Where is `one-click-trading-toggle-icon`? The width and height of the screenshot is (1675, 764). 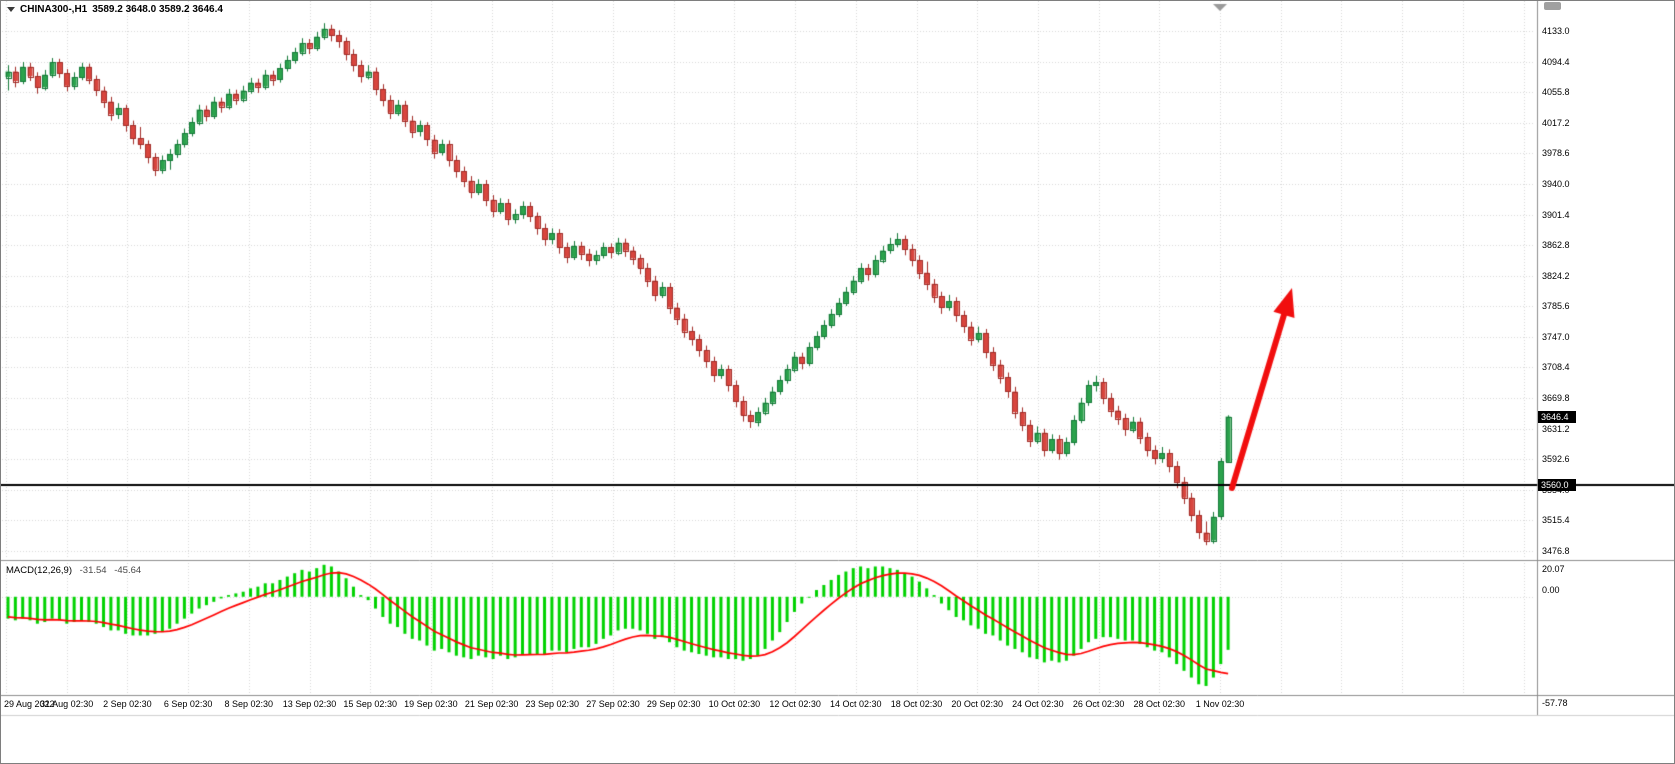
one-click-trading-toggle-icon is located at coordinates (11, 9).